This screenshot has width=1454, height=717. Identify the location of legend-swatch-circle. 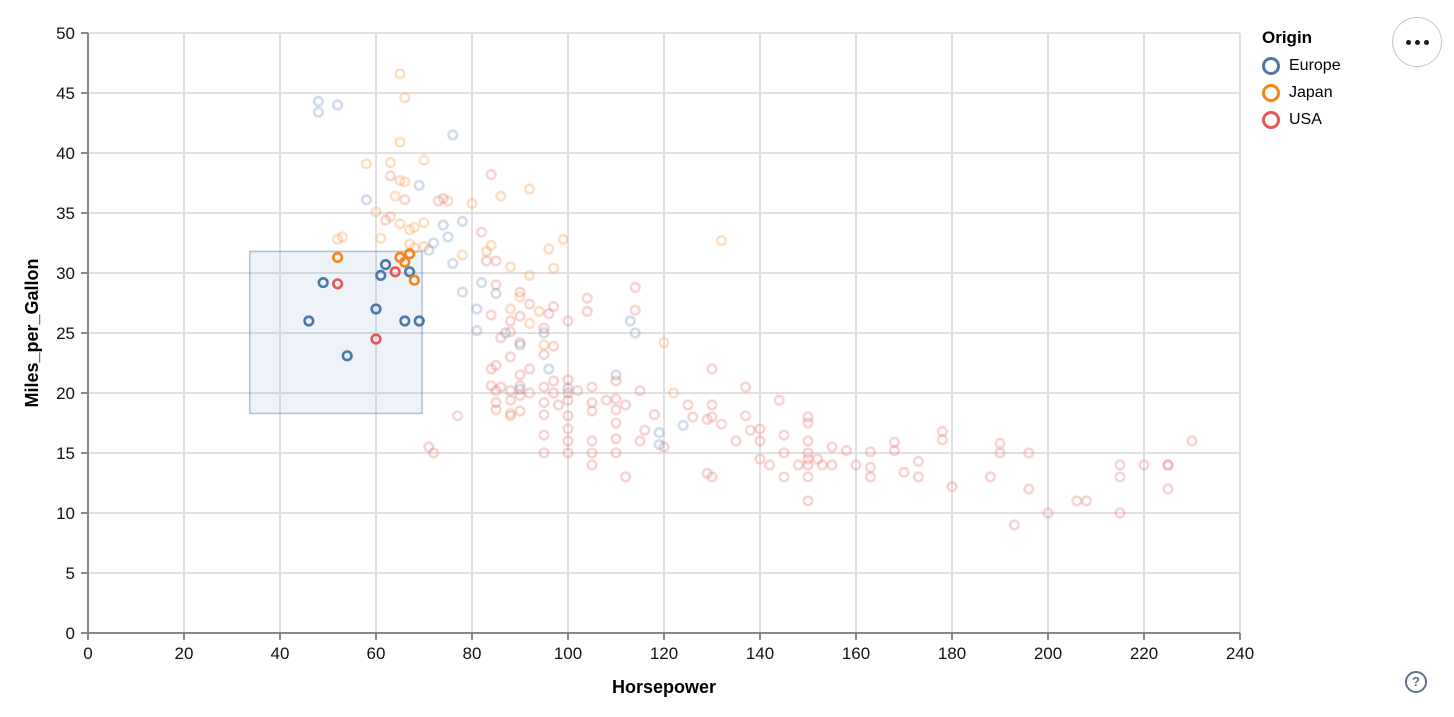
(1271, 120).